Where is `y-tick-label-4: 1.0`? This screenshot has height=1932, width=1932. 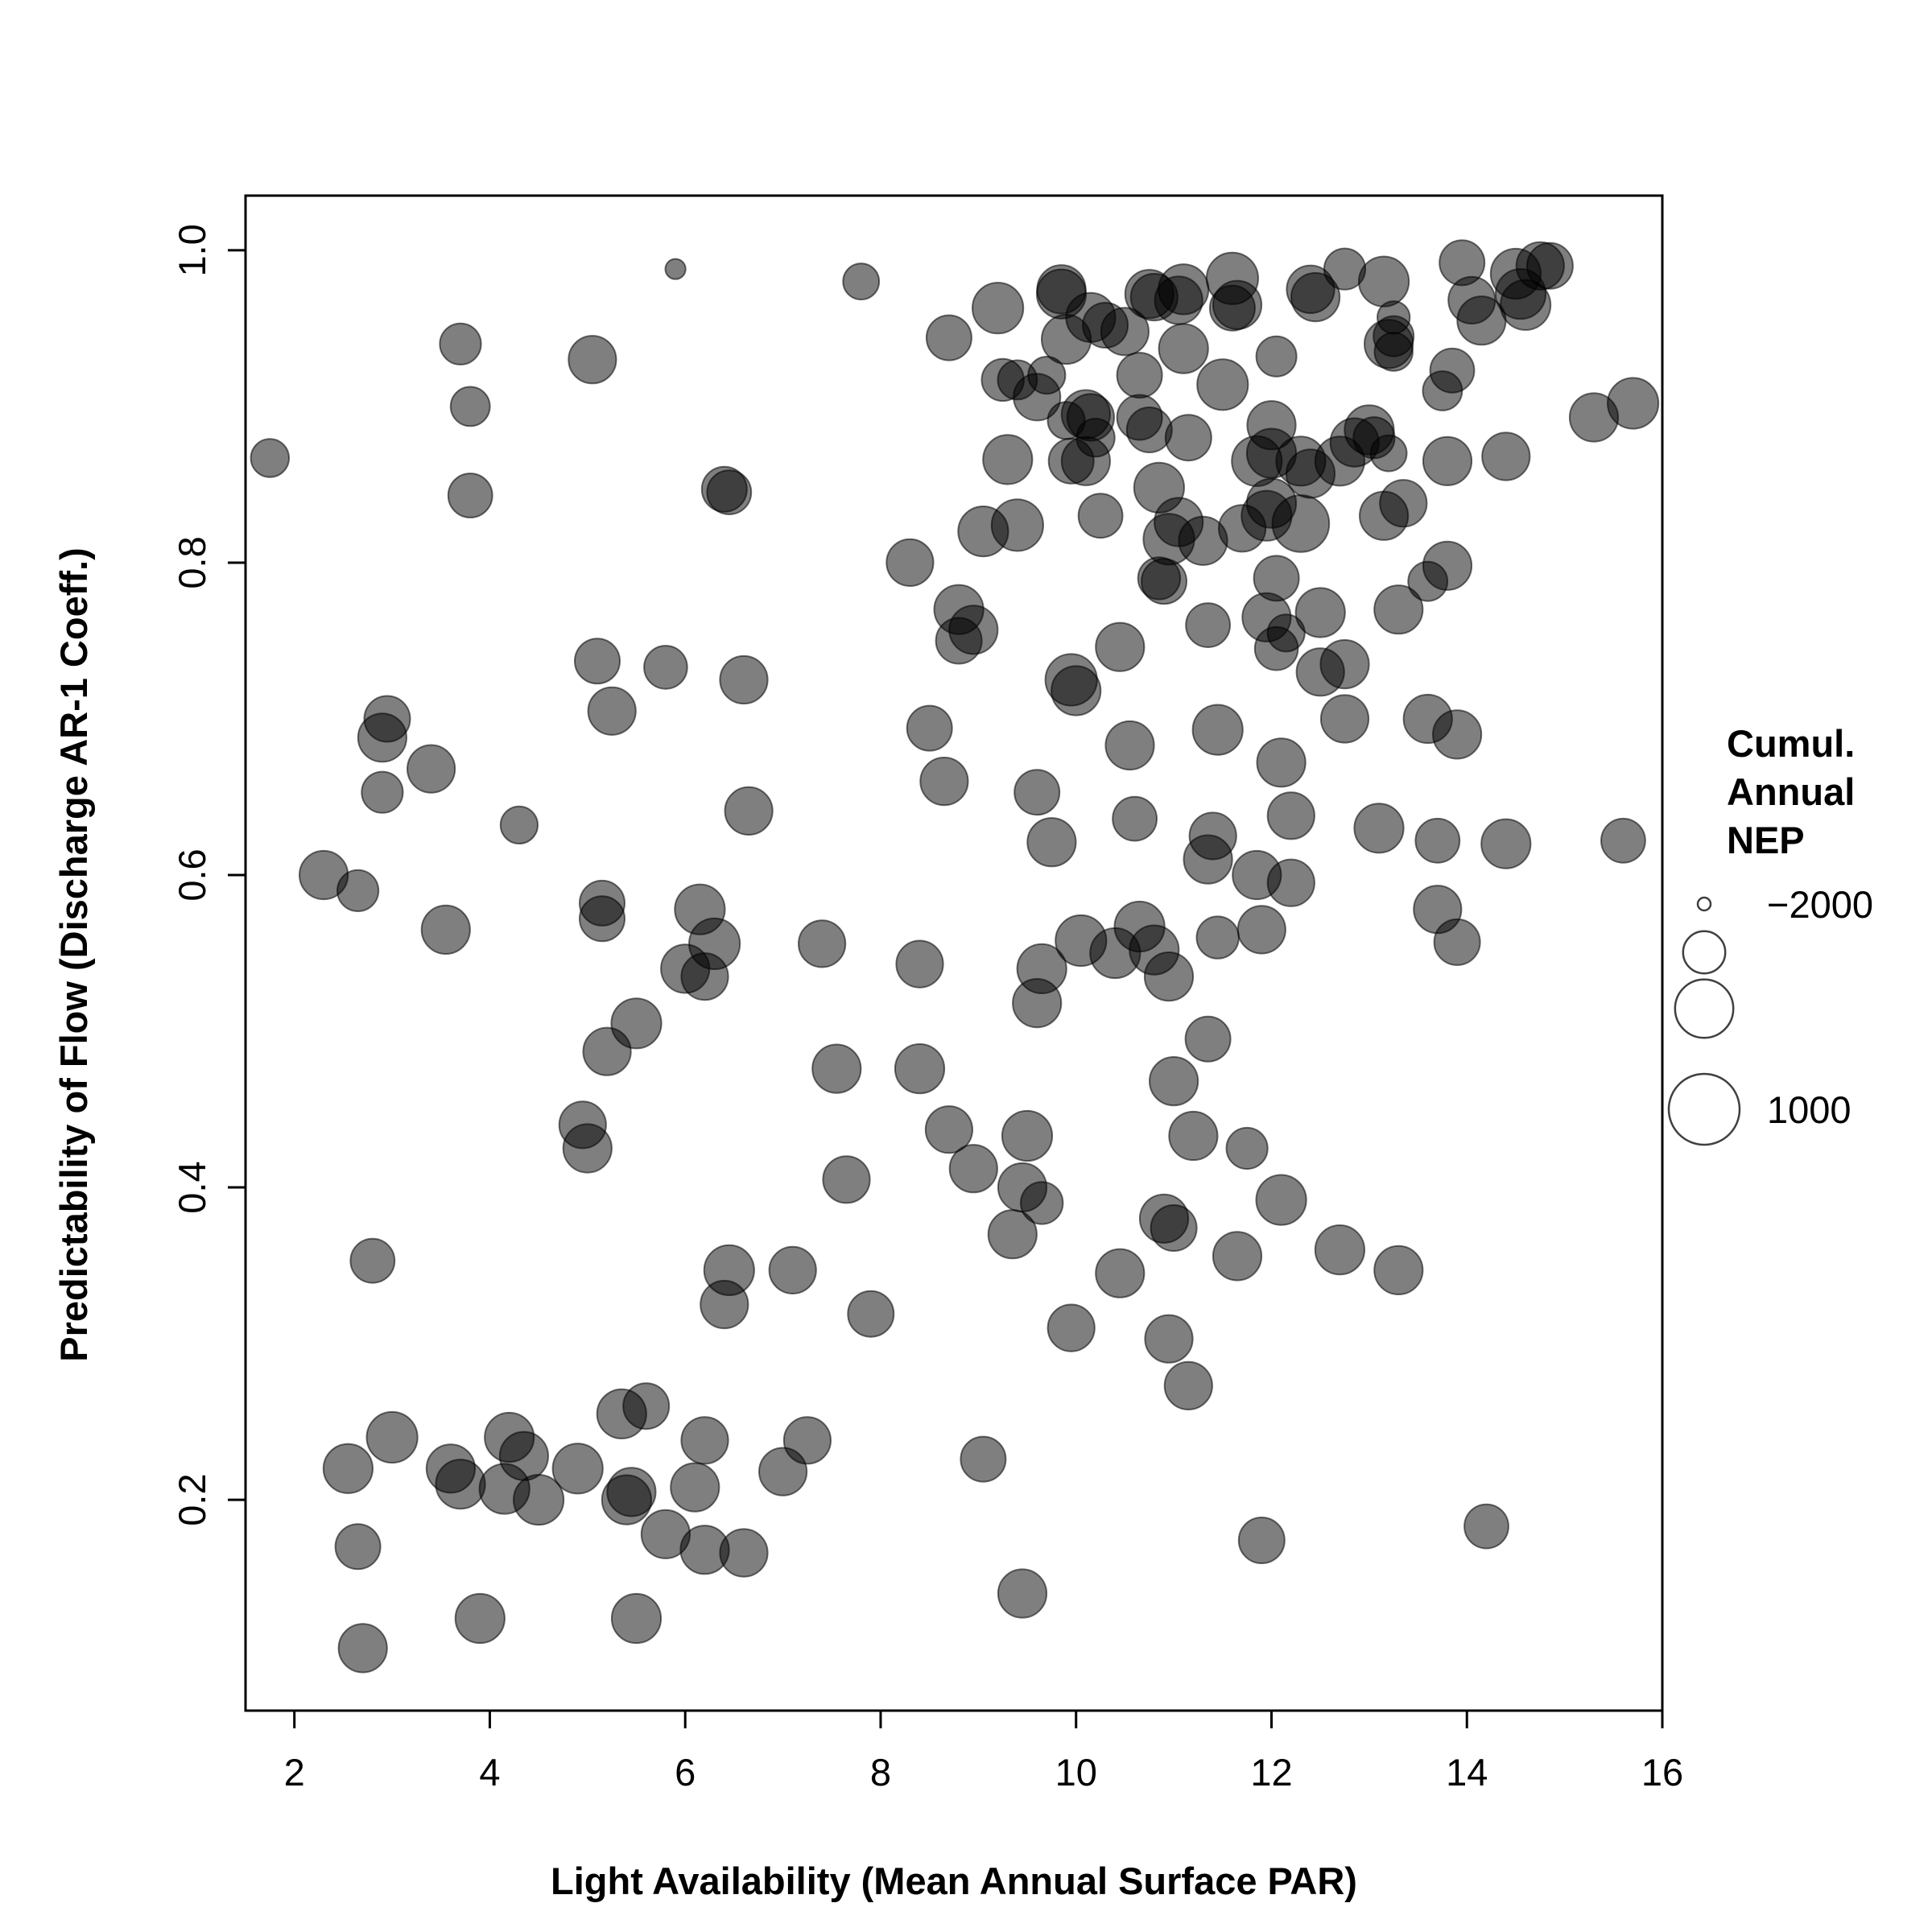
y-tick-label-4: 1.0 is located at coordinates (192, 250).